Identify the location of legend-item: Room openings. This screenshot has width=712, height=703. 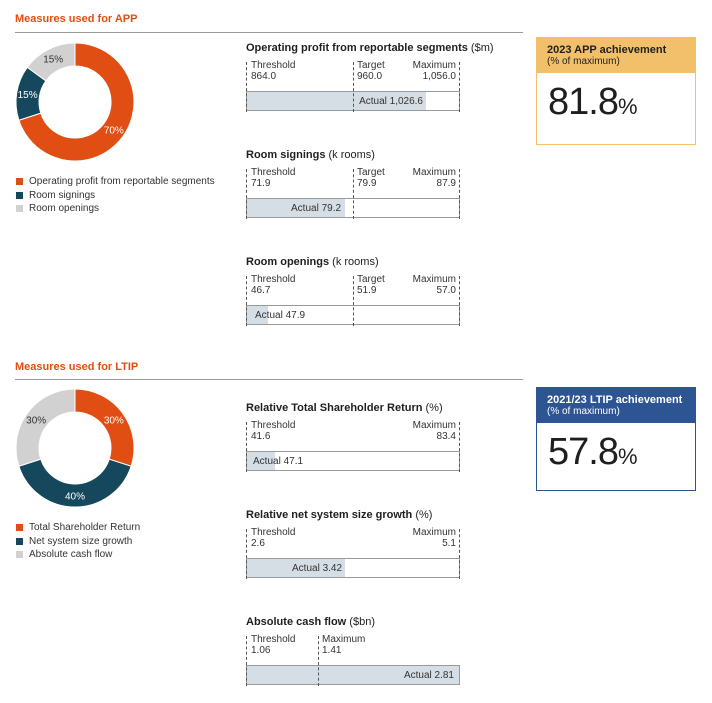
(115, 209).